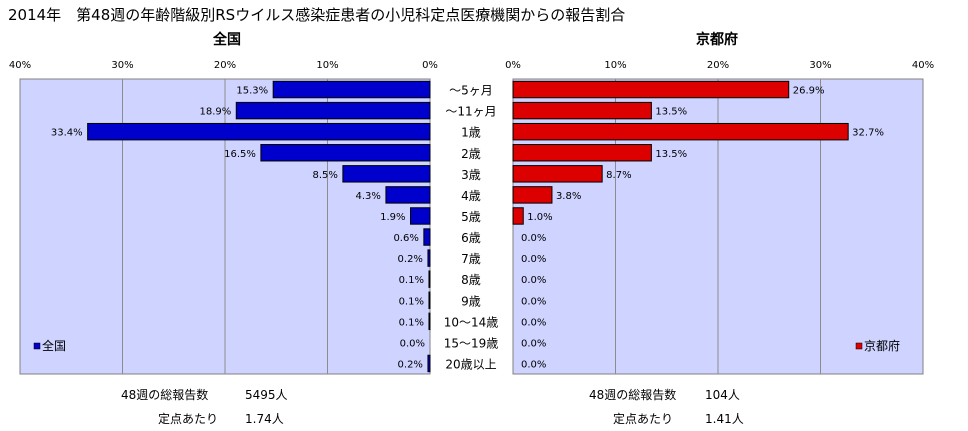 The image size is (968, 431). What do you see at coordinates (264, 419) in the screenshot?
I see `national-per-value: 1.74人` at bounding box center [264, 419].